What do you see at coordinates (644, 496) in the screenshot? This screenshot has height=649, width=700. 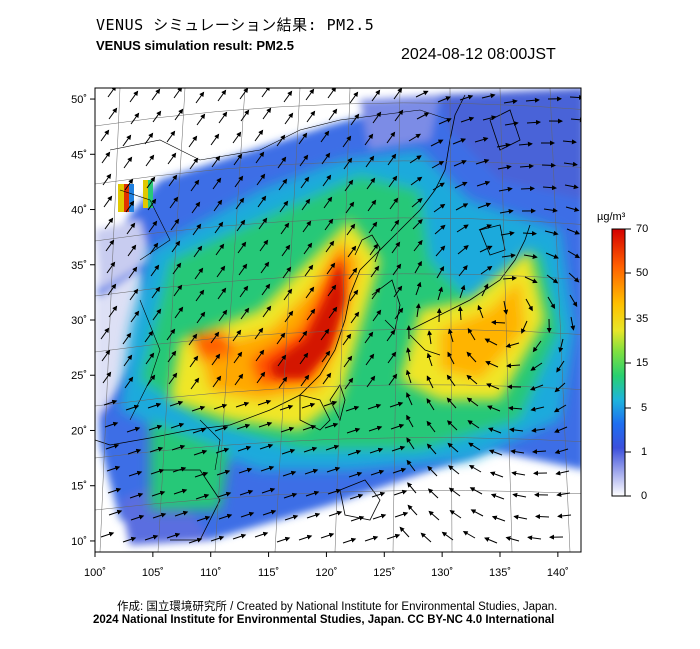 I see `colorbar-label: 0` at bounding box center [644, 496].